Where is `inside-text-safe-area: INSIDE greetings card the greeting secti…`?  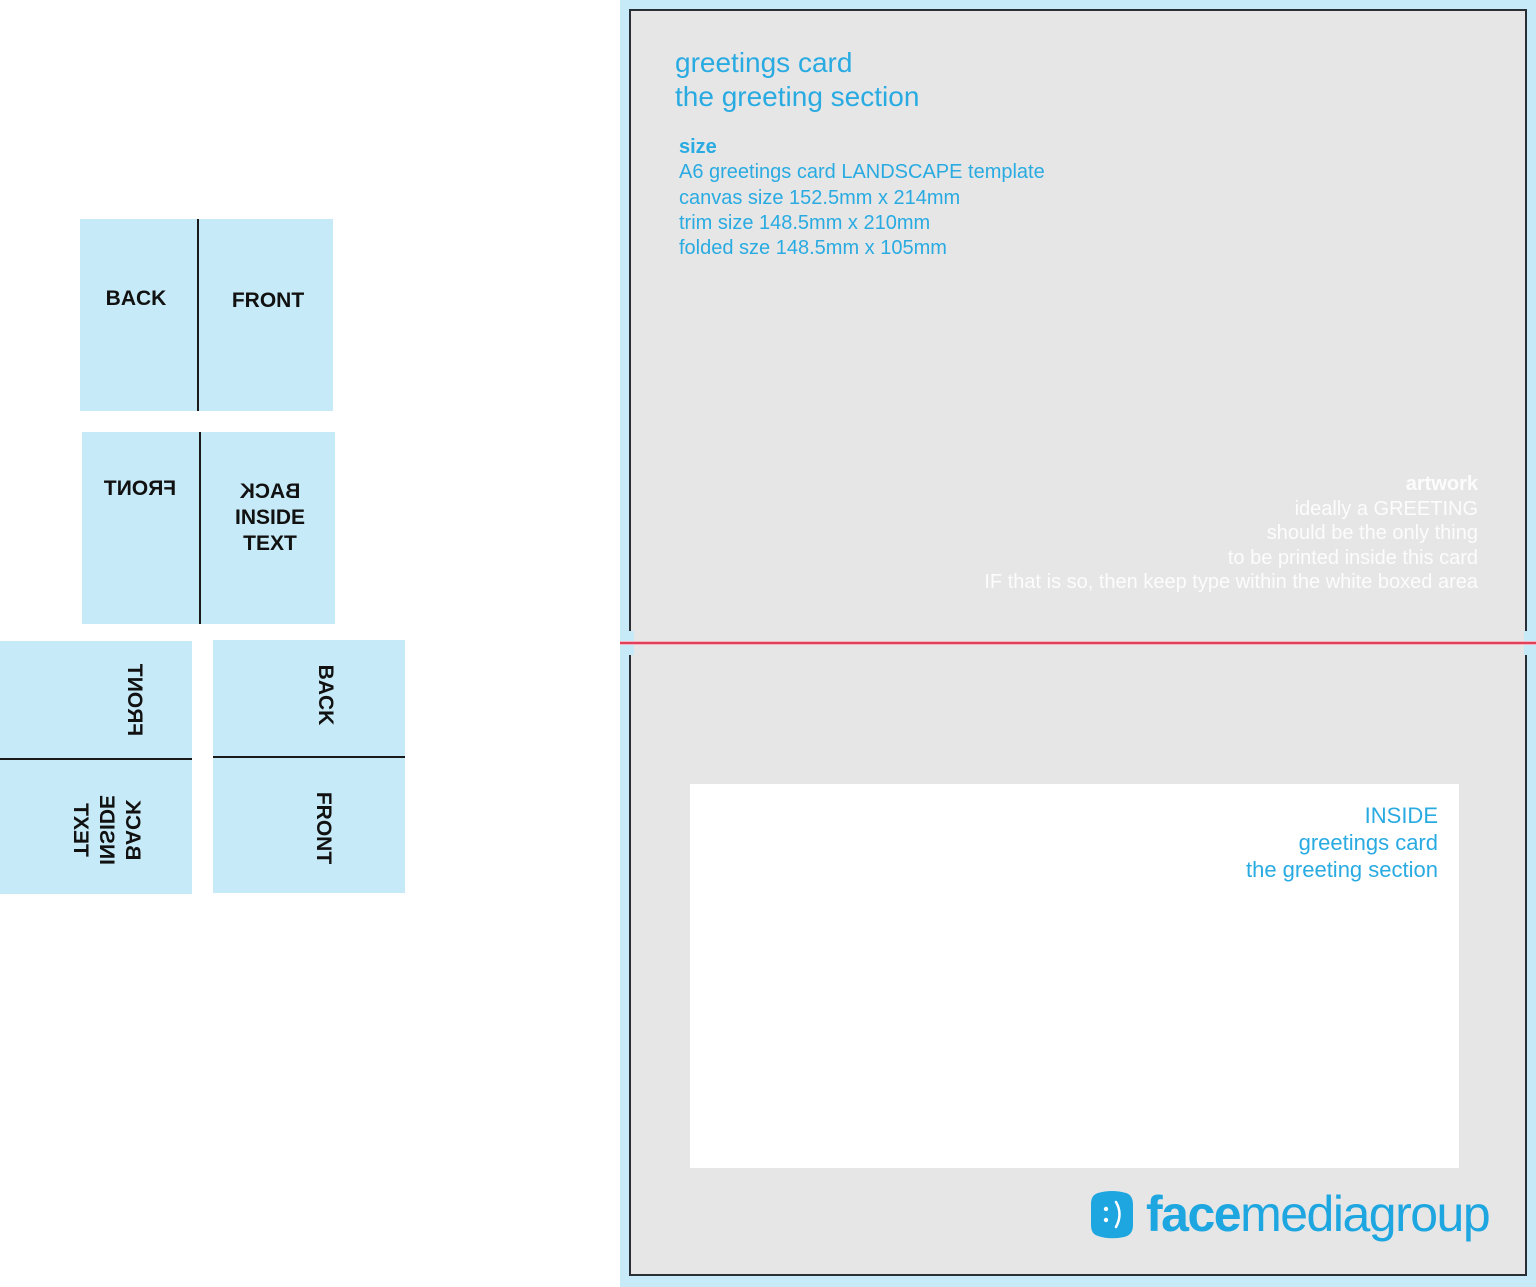 inside-text-safe-area: INSIDE greetings card the greeting secti… is located at coordinates (1074, 976).